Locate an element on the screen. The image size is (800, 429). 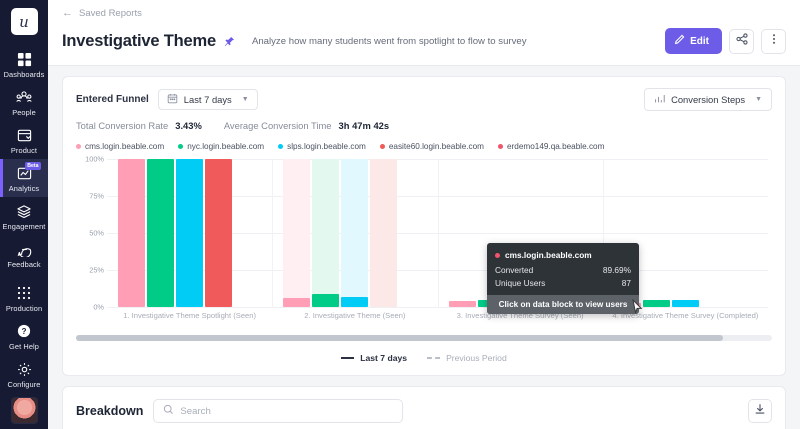
sidebar-item-dashboards: Dashboards is located at coordinates (24, 64).